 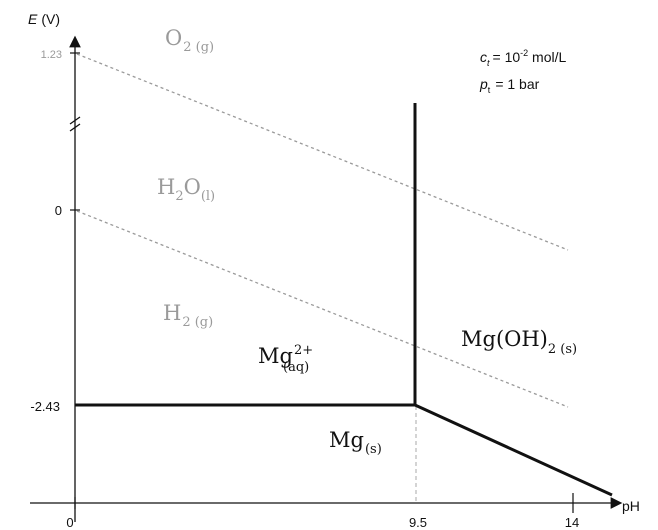 I want to click on mg-hydroxide-region-label: Mg(OH)2 (s), so click(x=519, y=342).